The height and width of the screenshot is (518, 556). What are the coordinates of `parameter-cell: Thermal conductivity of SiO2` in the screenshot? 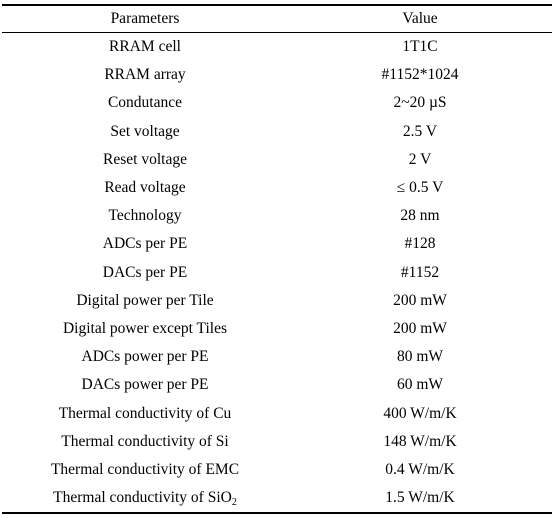 It's located at (145, 498).